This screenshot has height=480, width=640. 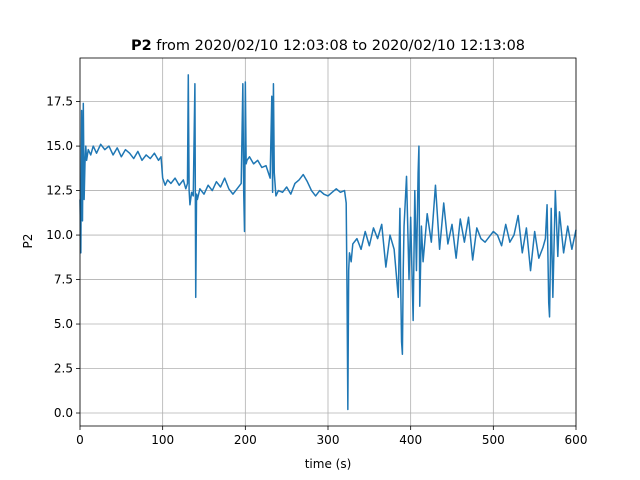 I want to click on x-tick-label: 300, so click(x=328, y=440).